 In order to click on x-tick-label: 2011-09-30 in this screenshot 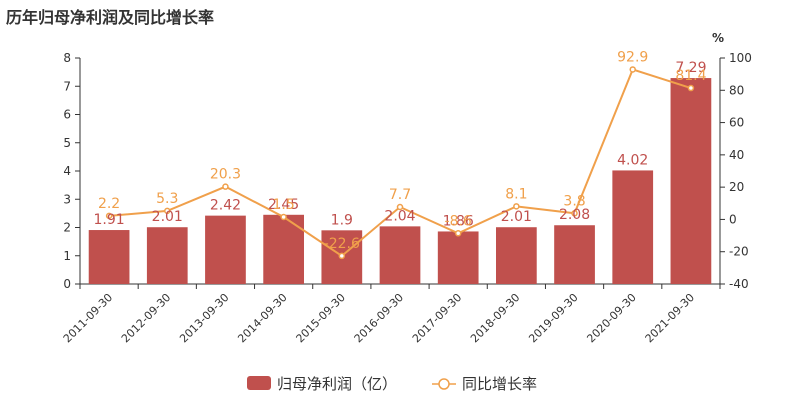, I will do `click(88, 318)`.